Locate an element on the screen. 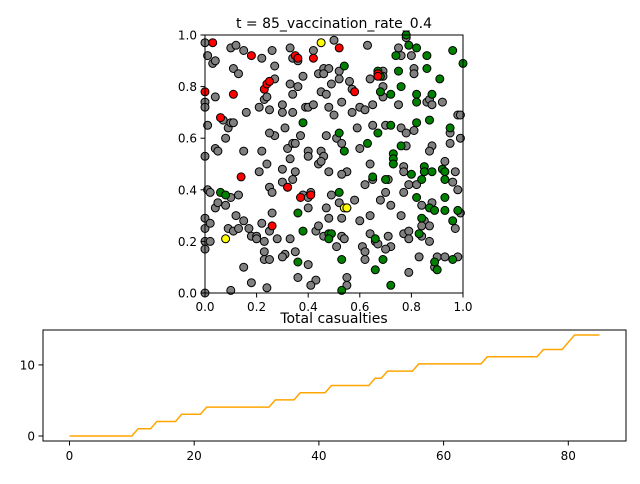 This screenshot has width=640, height=484. scatter-y-tick-label: 1.0 is located at coordinates (187, 36).